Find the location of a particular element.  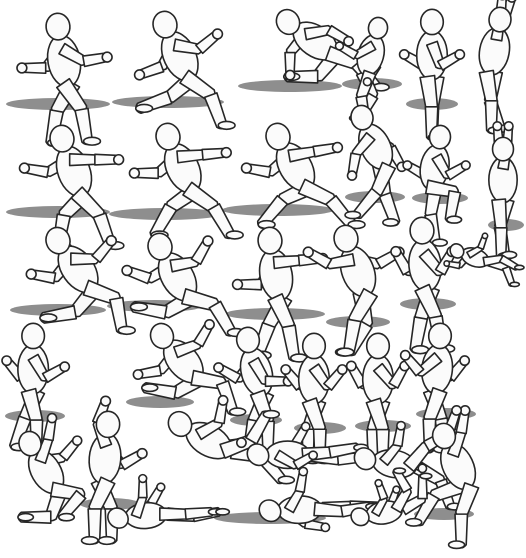

sprite-stand-arms-bent is located at coordinates (36, 389).